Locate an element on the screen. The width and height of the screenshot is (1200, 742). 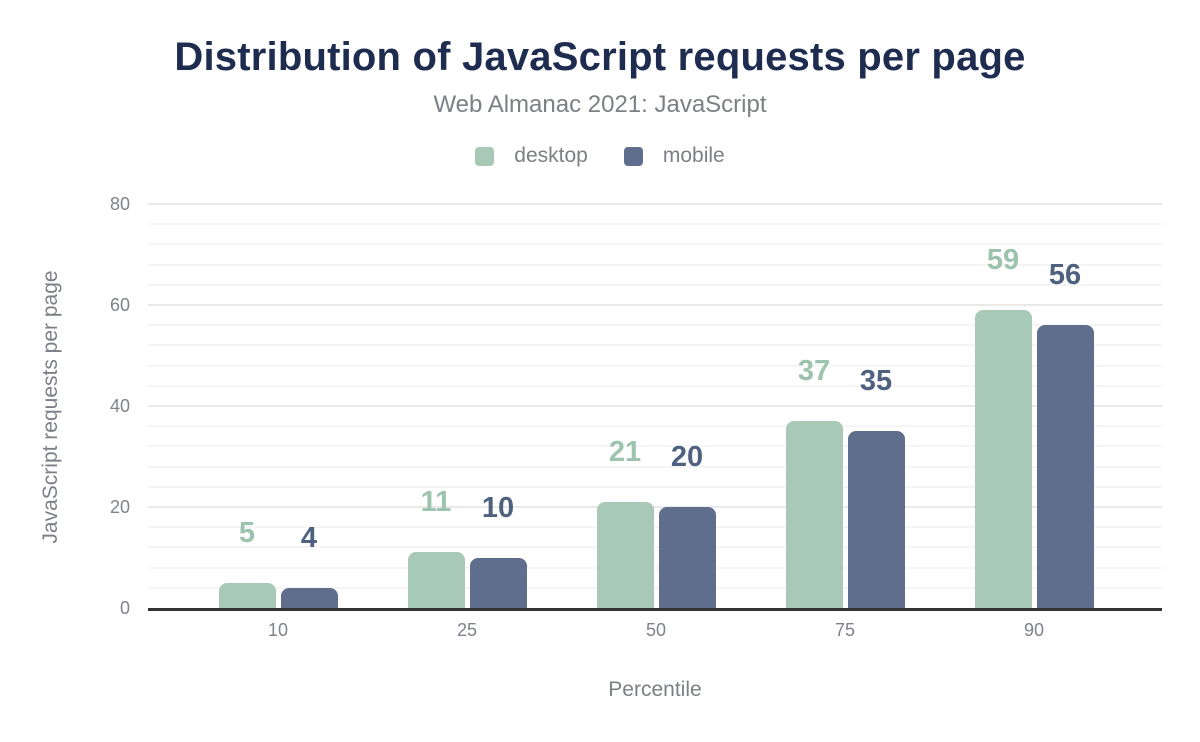
bar-value-label-mobile-p75: 35 is located at coordinates (876, 381).